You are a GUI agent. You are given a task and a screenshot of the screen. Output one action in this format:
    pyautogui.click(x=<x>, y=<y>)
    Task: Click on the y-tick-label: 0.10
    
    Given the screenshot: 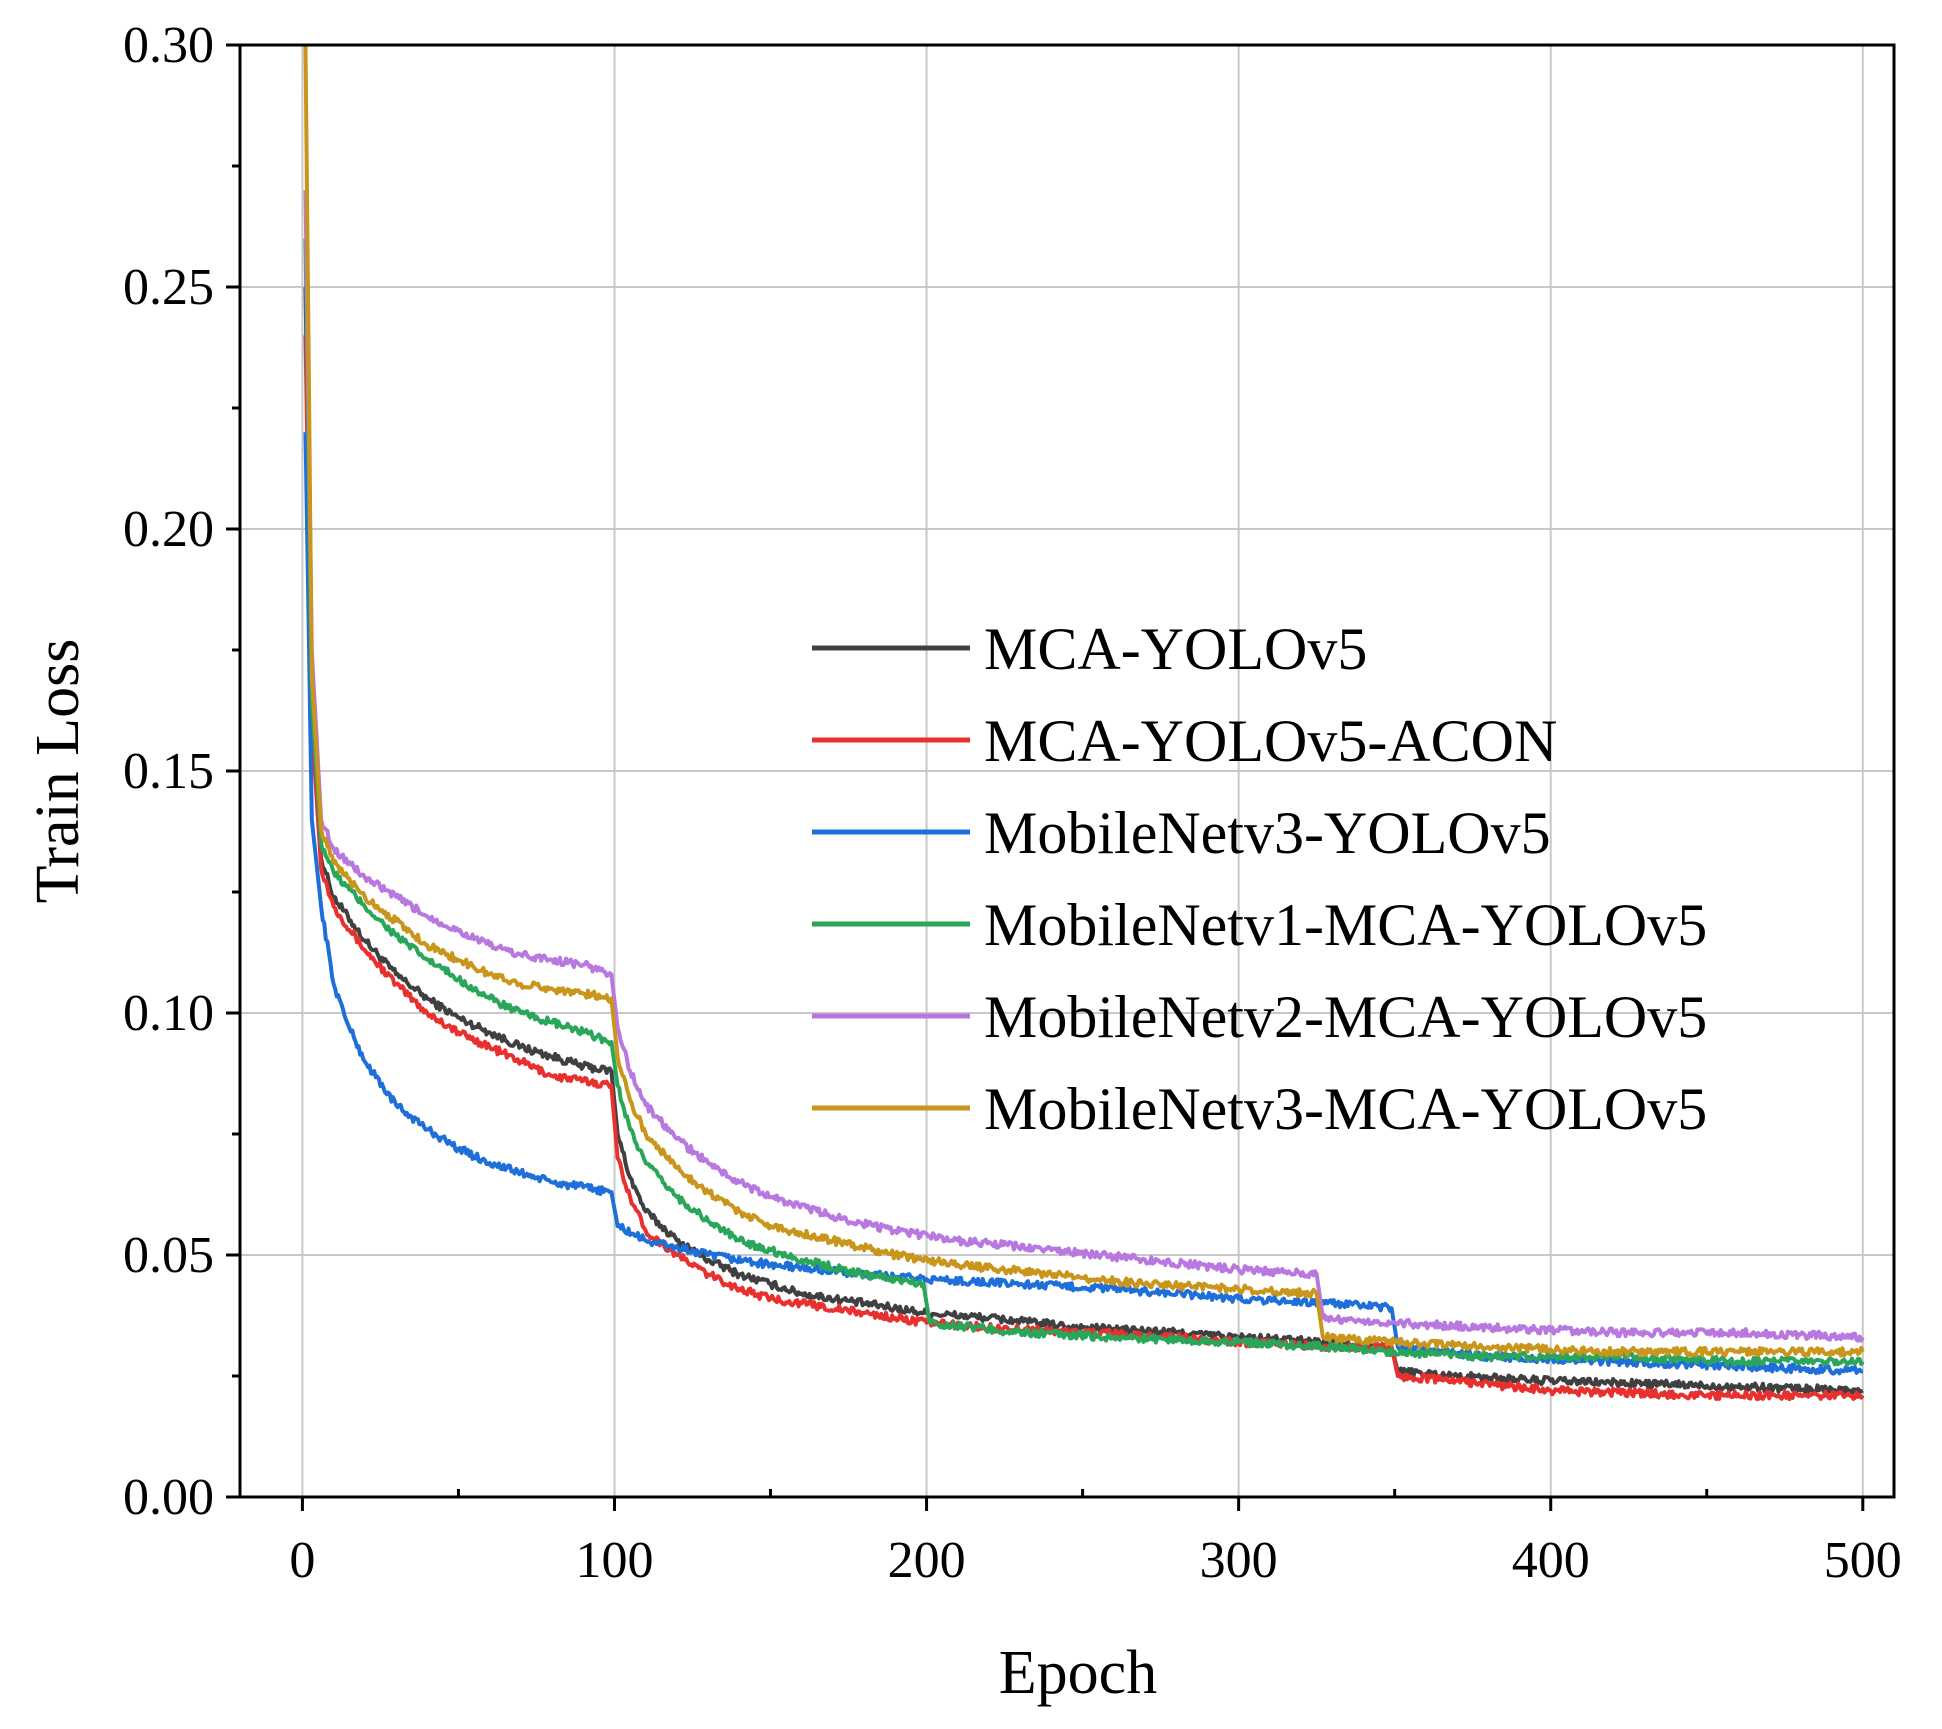 What is the action you would take?
    pyautogui.click(x=168, y=1013)
    